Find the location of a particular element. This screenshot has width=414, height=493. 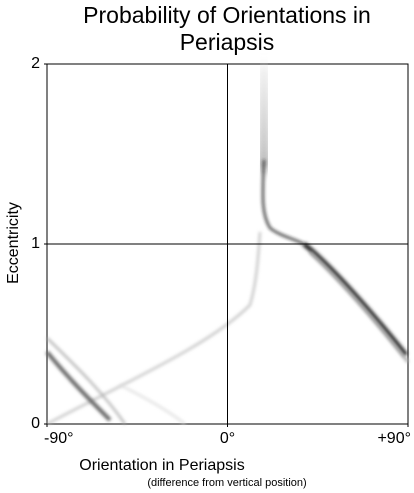

x-axis-label: Orientation in Periapsis is located at coordinates (161, 465).